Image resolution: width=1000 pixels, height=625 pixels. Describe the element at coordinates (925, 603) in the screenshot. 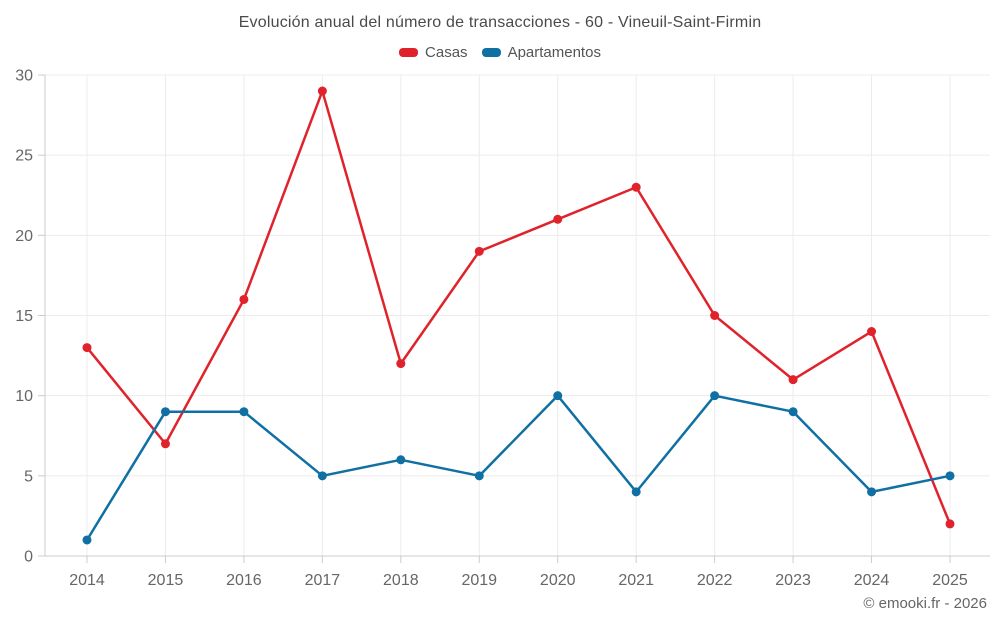

I see `attribution-text: © emooki.fr - 2026` at that location.